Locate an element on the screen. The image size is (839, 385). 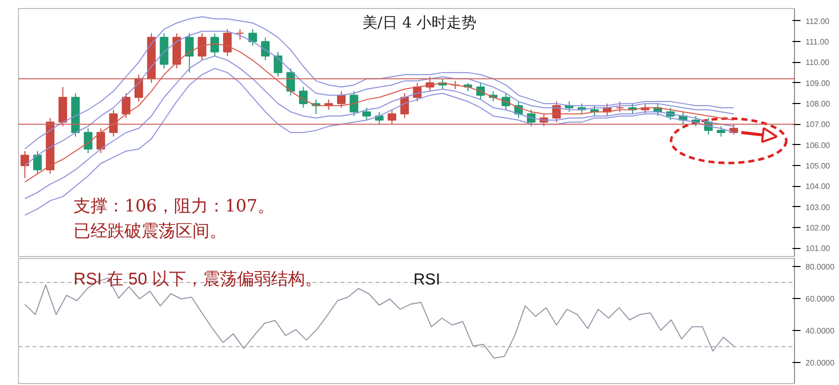
y-tick-label: 106.00 is located at coordinates (818, 145).